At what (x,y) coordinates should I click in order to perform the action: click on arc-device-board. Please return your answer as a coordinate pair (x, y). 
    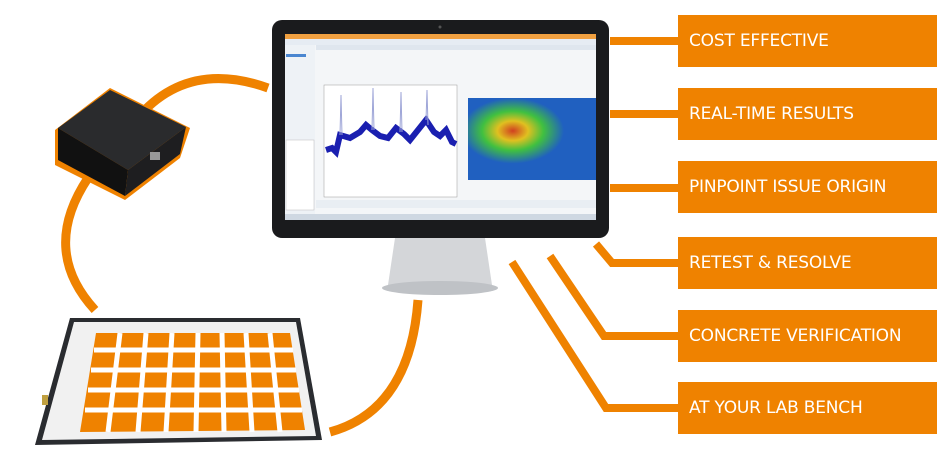
    Looking at the image, I should click on (80, 244).